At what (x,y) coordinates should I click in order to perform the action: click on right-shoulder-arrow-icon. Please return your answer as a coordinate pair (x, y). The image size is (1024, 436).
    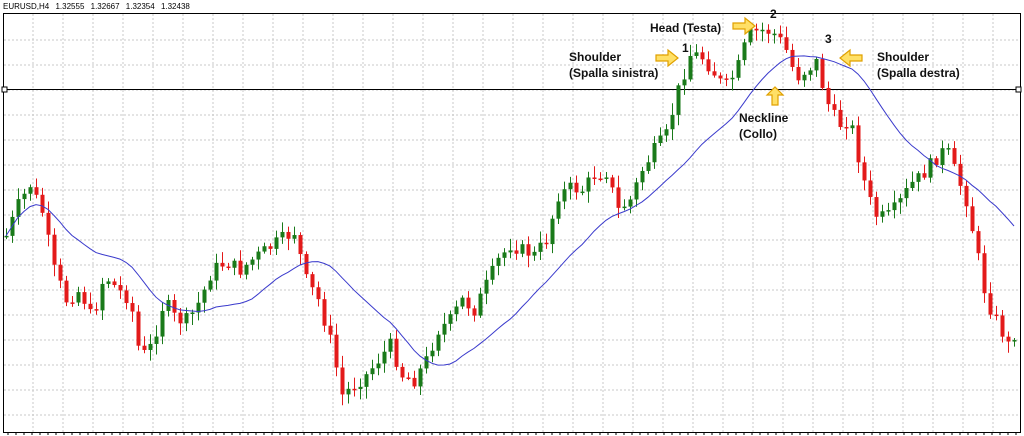
    Looking at the image, I should click on (851, 58).